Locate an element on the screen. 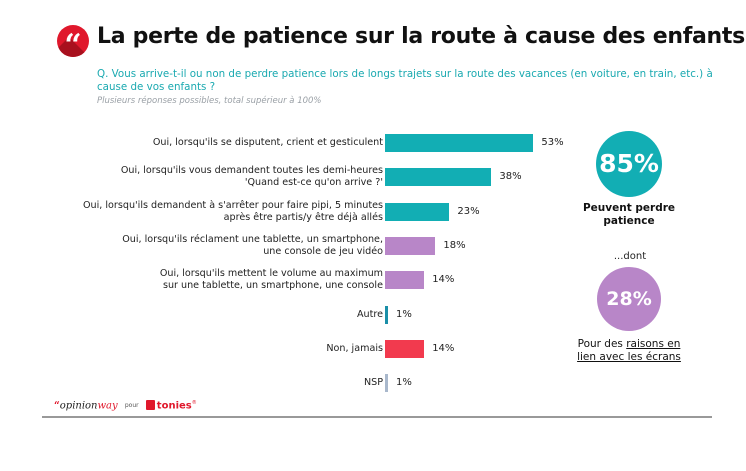 The height and width of the screenshot is (471, 746). footer-logos: “opinionway pour tonies® is located at coordinates (125, 405).